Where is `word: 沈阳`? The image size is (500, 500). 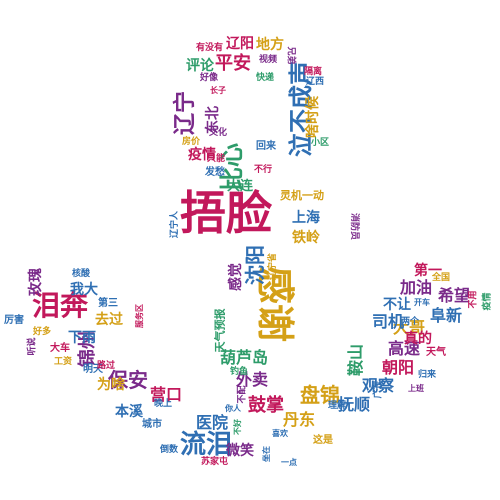 word: 沈阳 is located at coordinates (255, 265).